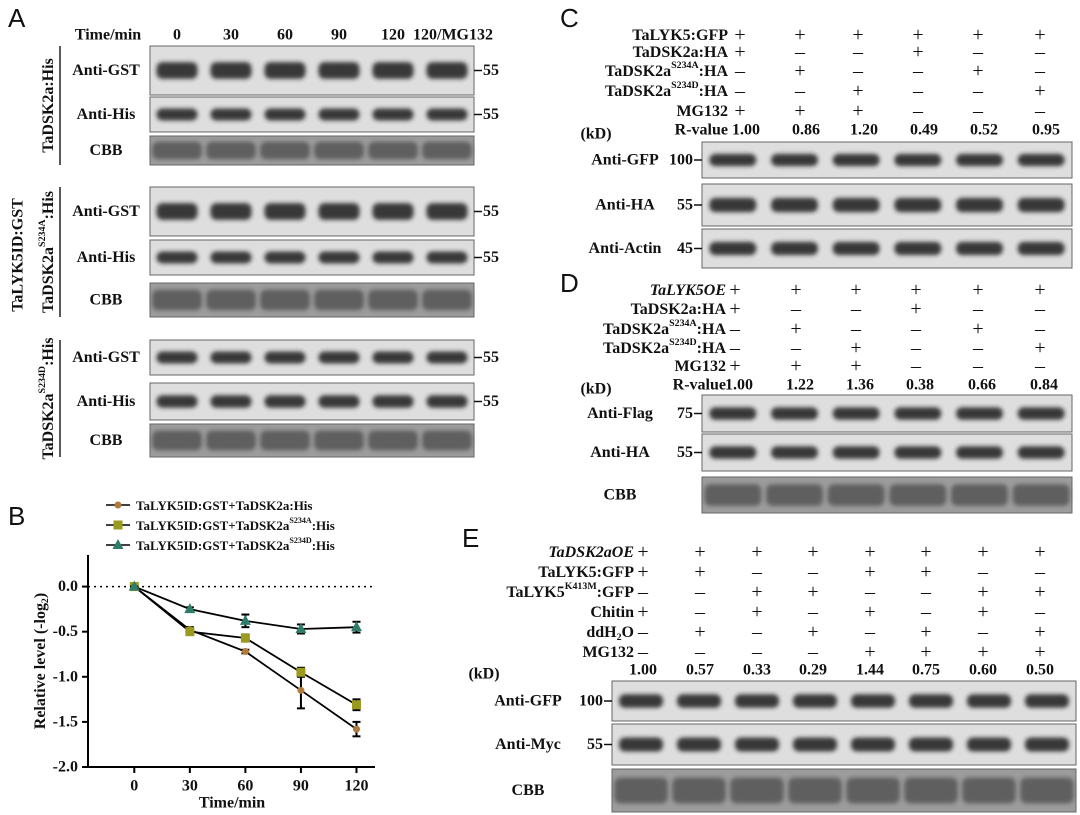  What do you see at coordinates (453, 35) in the screenshot?
I see `time-value: 120/MG132` at bounding box center [453, 35].